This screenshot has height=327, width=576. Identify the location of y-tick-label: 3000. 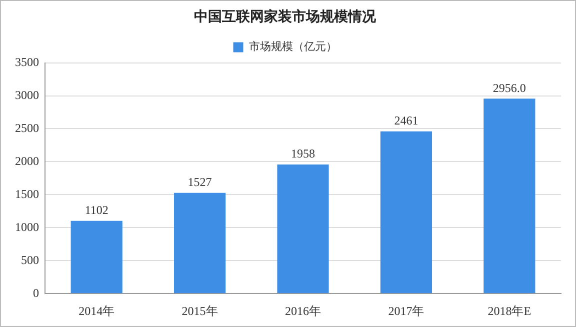
(27, 95).